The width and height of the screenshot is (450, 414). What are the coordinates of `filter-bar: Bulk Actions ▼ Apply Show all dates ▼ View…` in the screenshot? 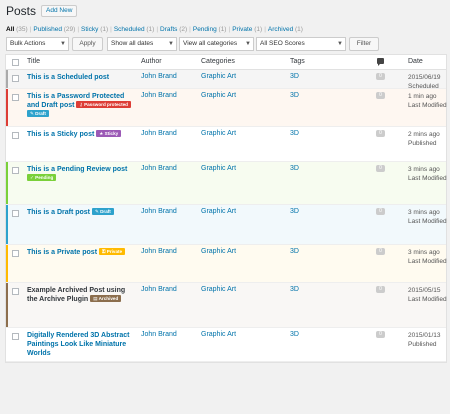 It's located at (226, 44).